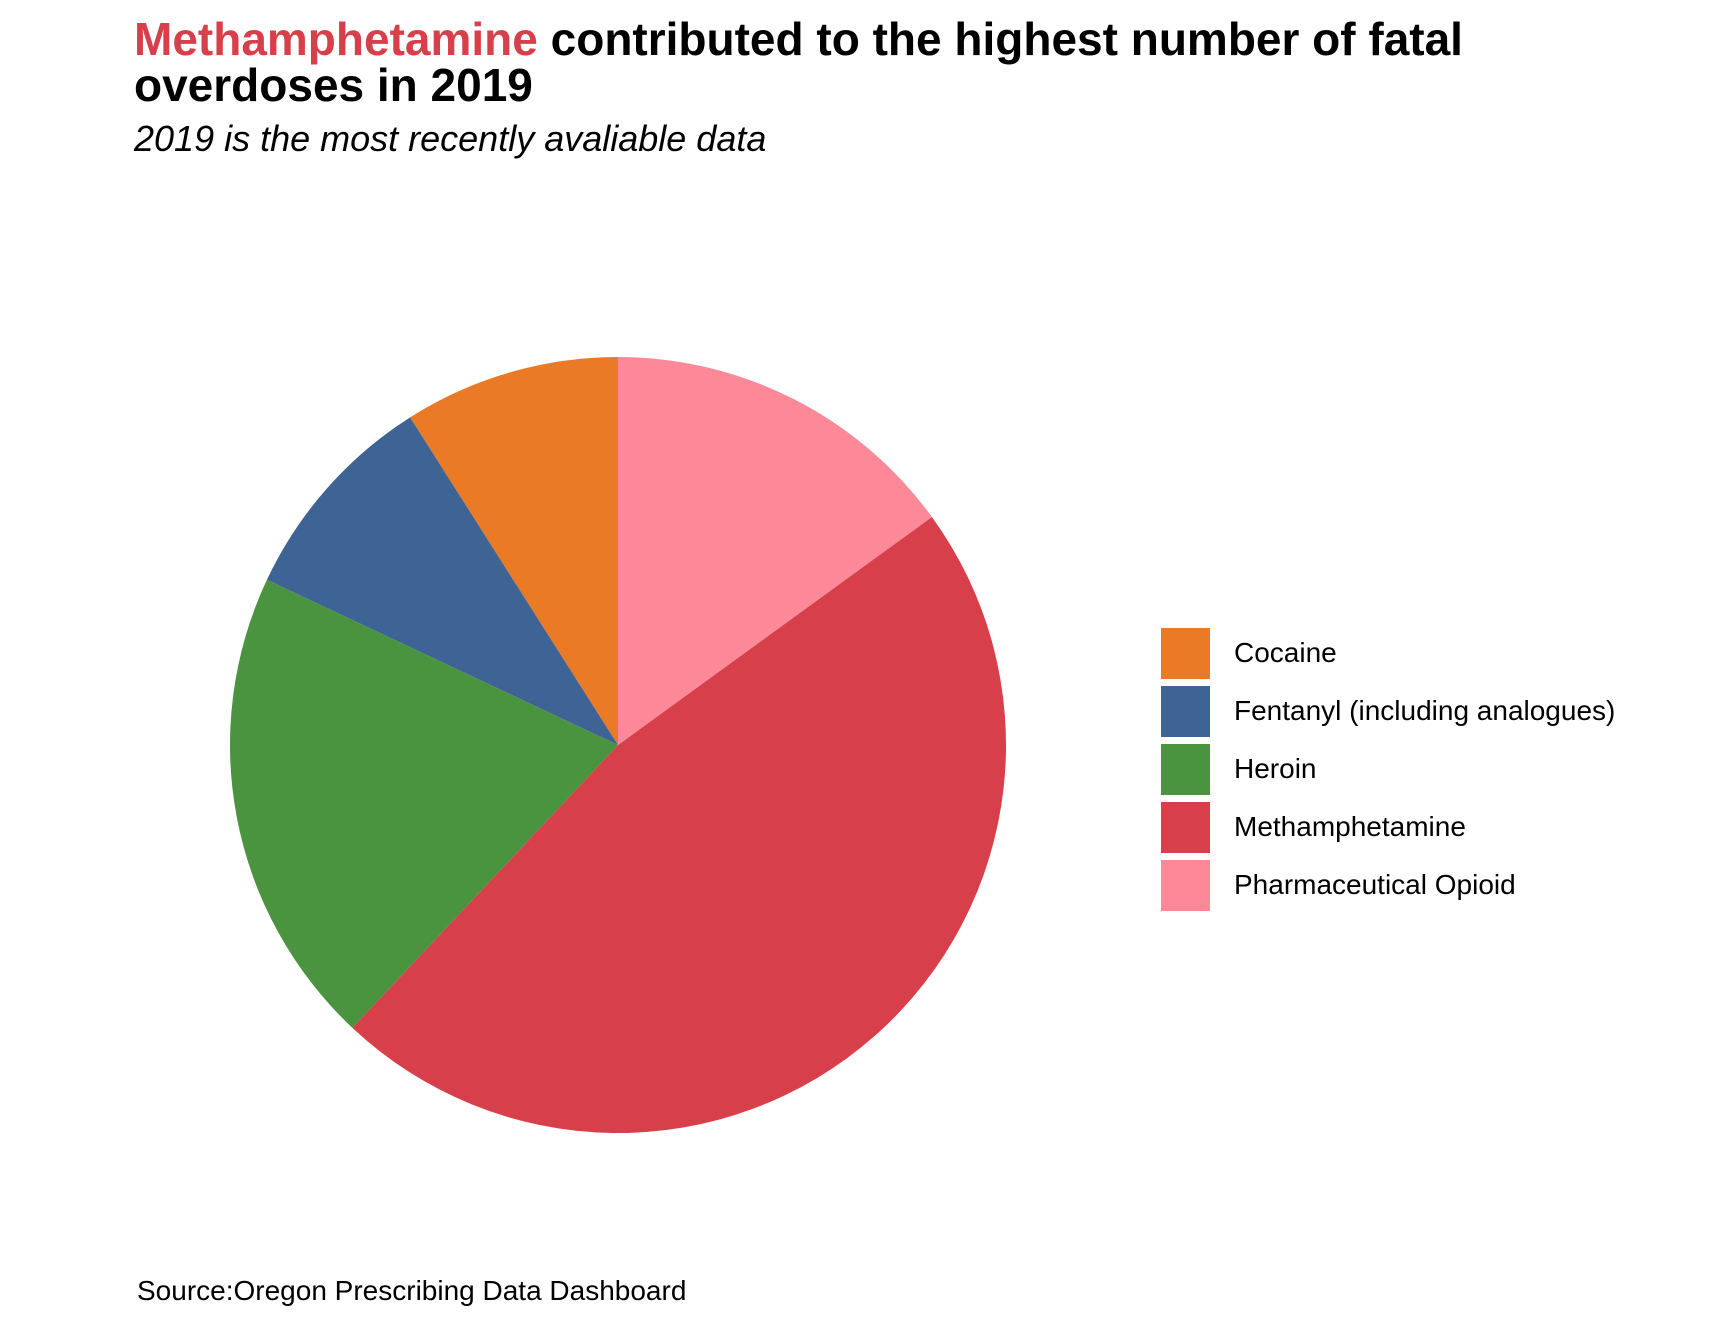 This screenshot has height=1320, width=1727. What do you see at coordinates (514, 551) in the screenshot?
I see `pie-slice-cocaine` at bounding box center [514, 551].